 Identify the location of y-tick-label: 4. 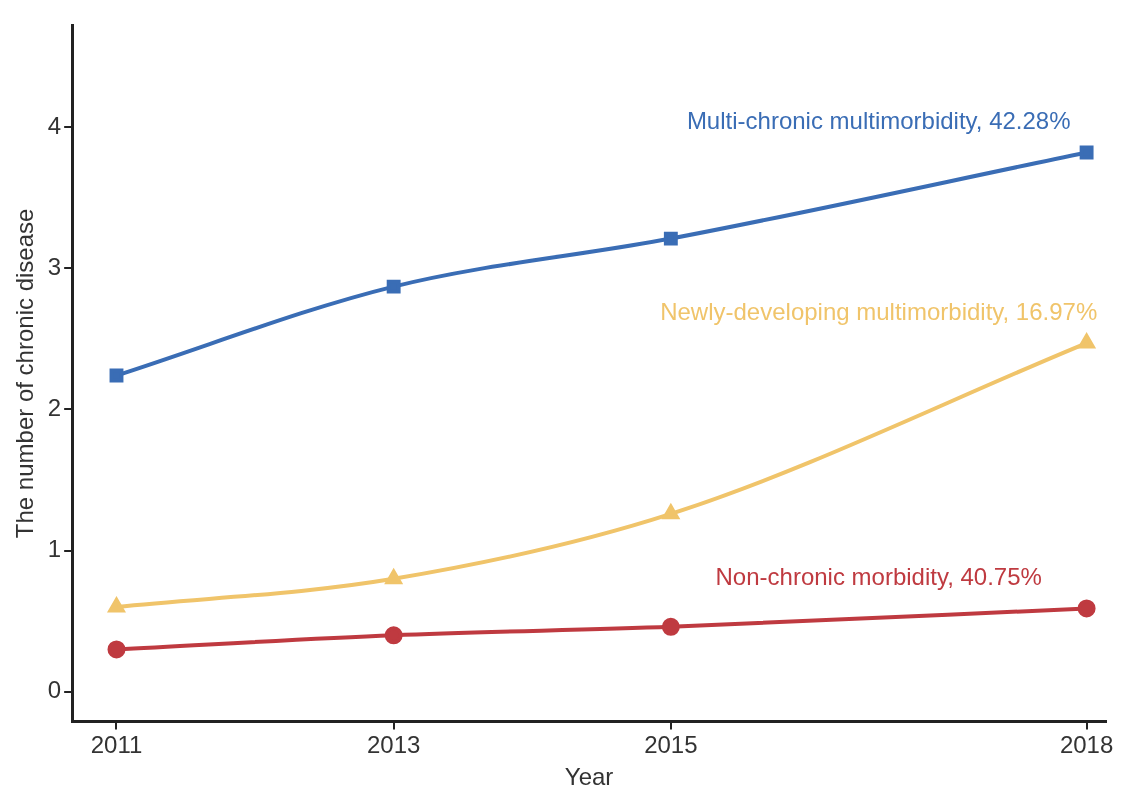
(54, 125).